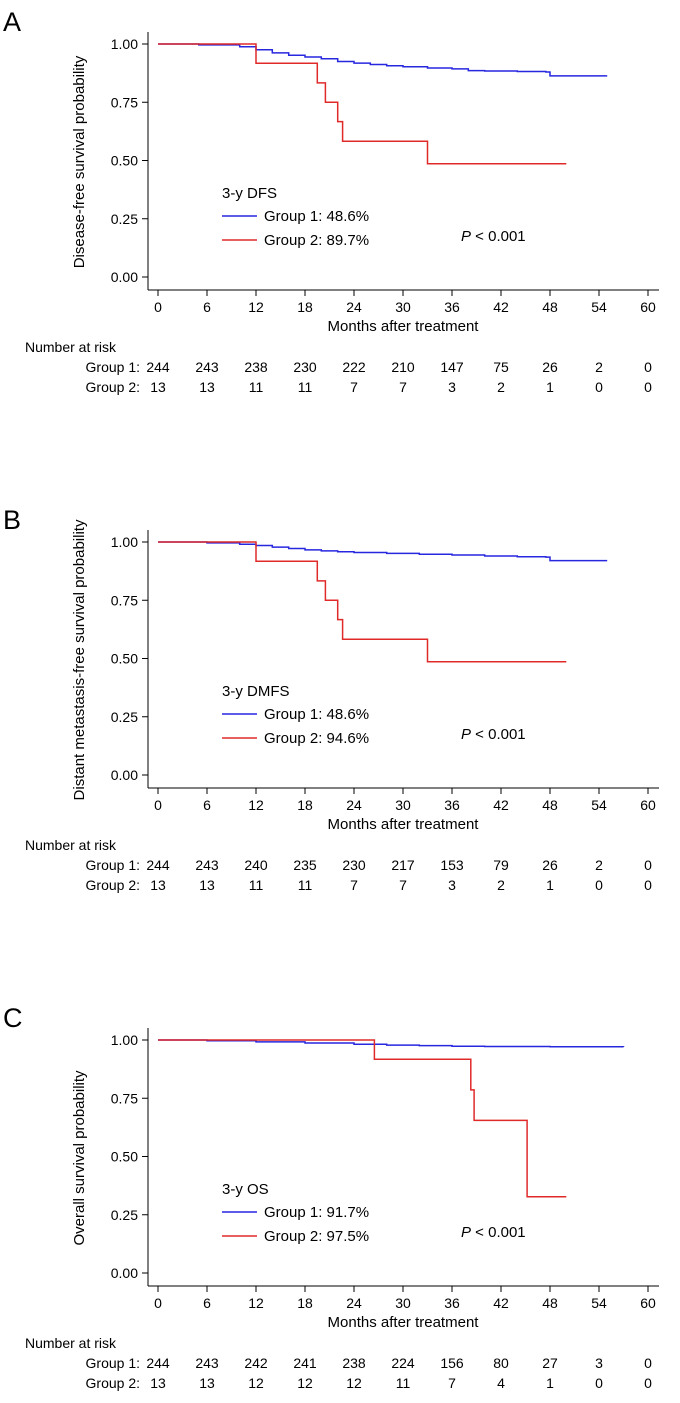 The height and width of the screenshot is (1403, 680). What do you see at coordinates (79, 161) in the screenshot?
I see `y-axis-title: Disease-free survival probability` at bounding box center [79, 161].